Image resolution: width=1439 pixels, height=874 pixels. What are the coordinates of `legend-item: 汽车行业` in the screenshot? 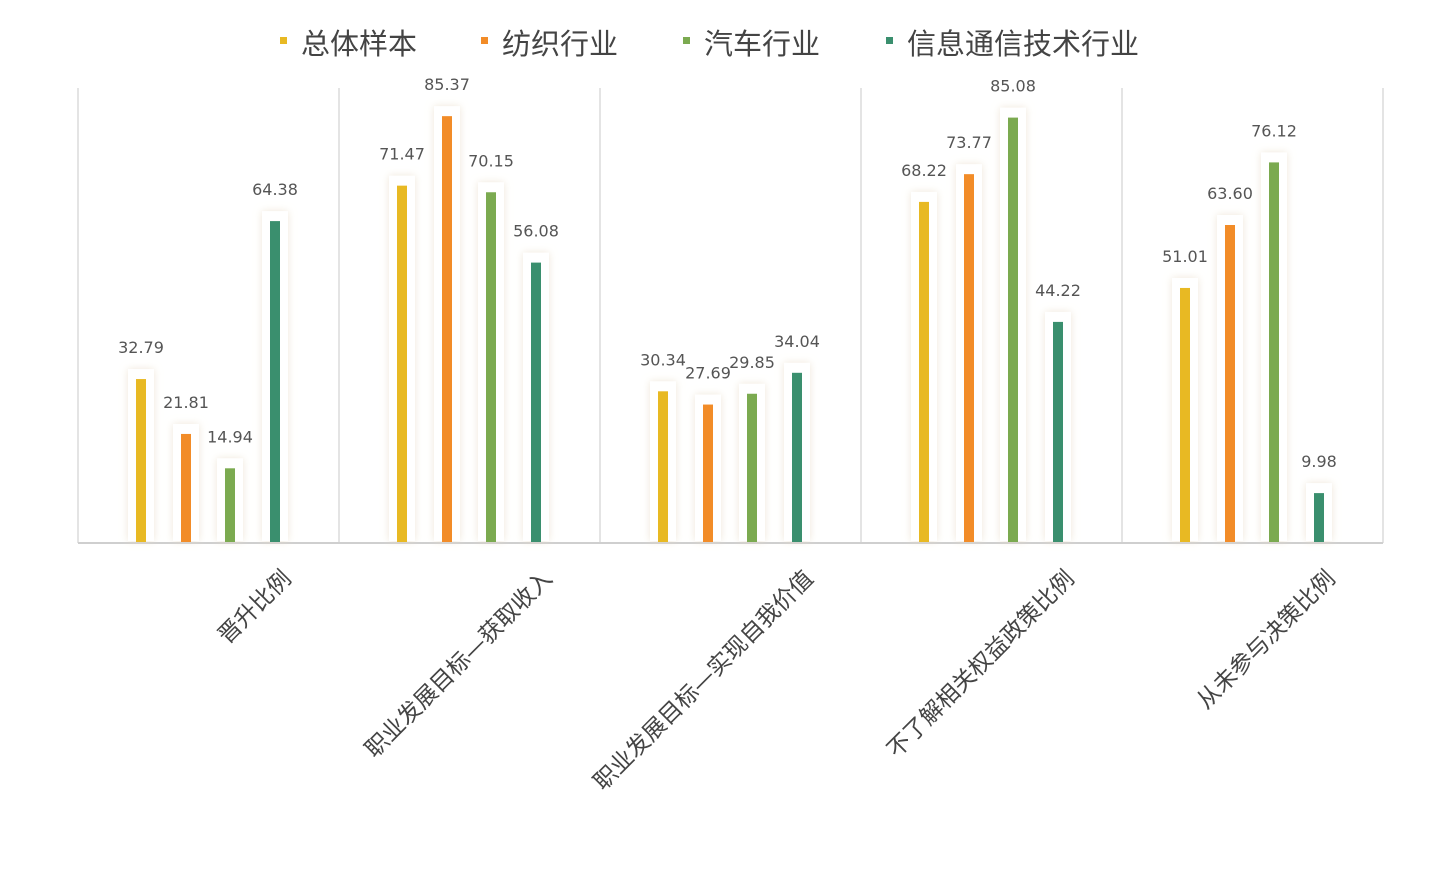 It's located at (751, 44).